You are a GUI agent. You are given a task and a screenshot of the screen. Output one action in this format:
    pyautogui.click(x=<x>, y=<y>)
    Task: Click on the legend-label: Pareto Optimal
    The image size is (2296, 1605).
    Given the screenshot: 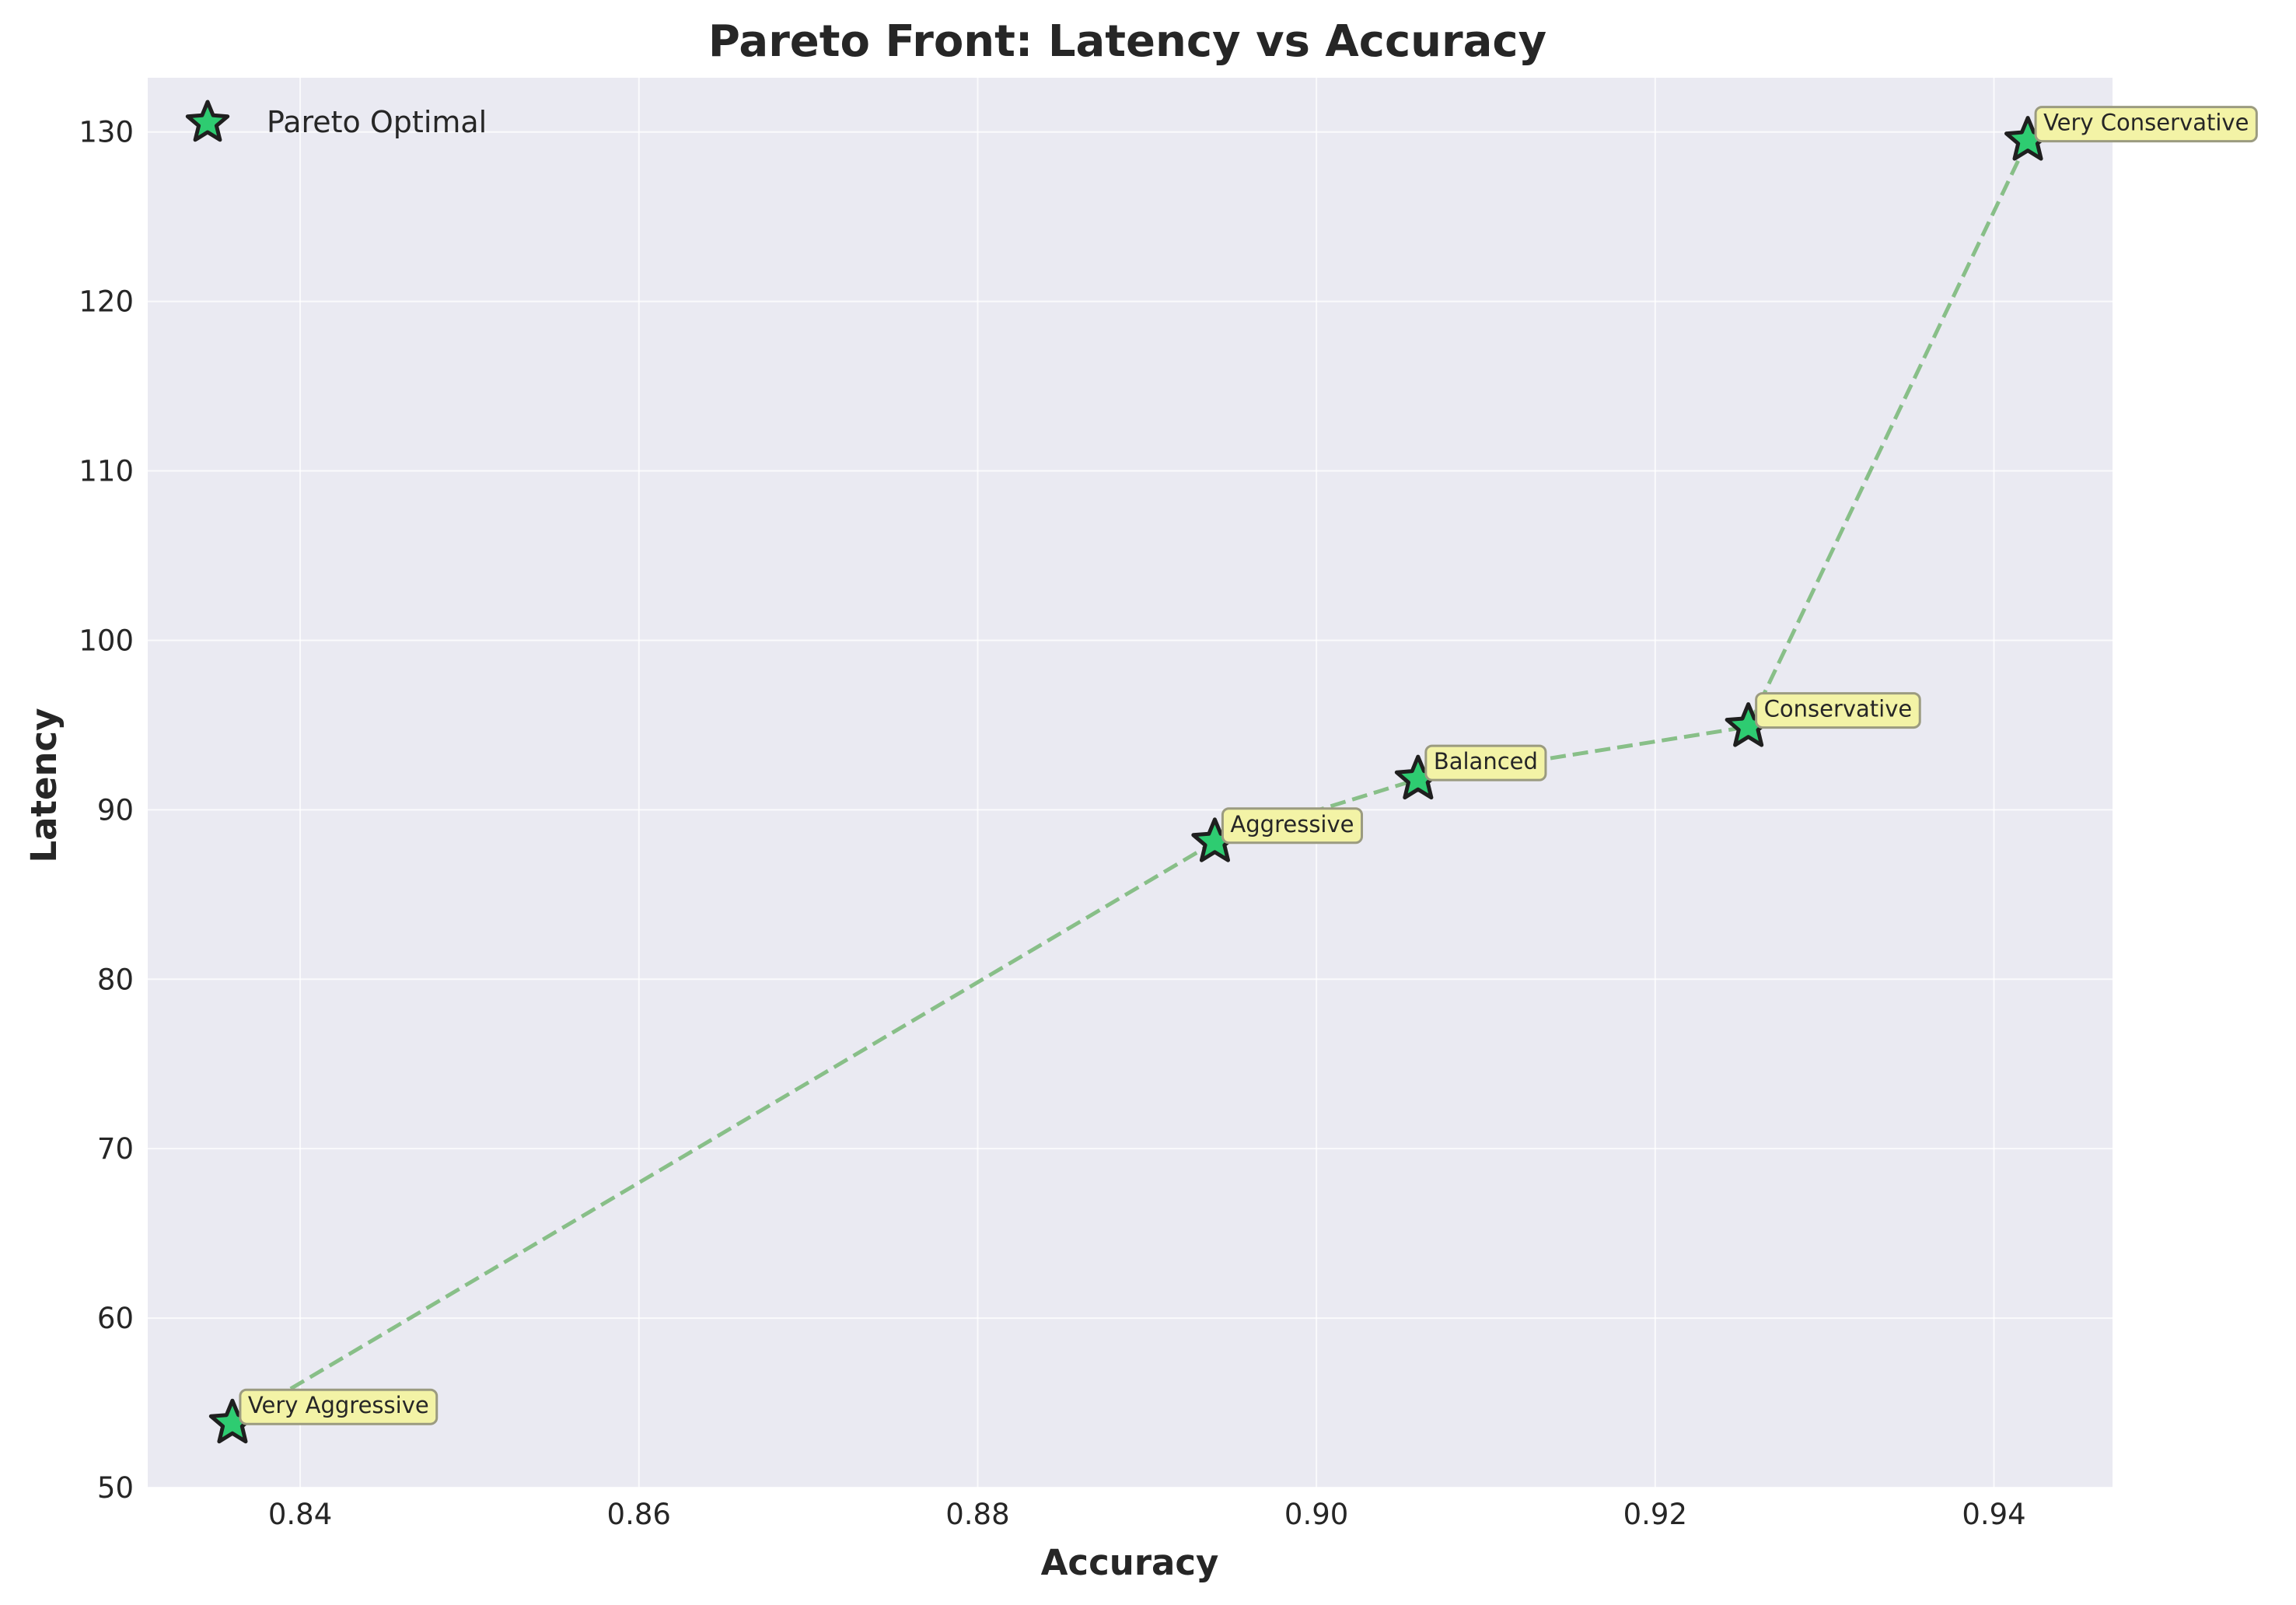 What is the action you would take?
    pyautogui.click(x=377, y=122)
    